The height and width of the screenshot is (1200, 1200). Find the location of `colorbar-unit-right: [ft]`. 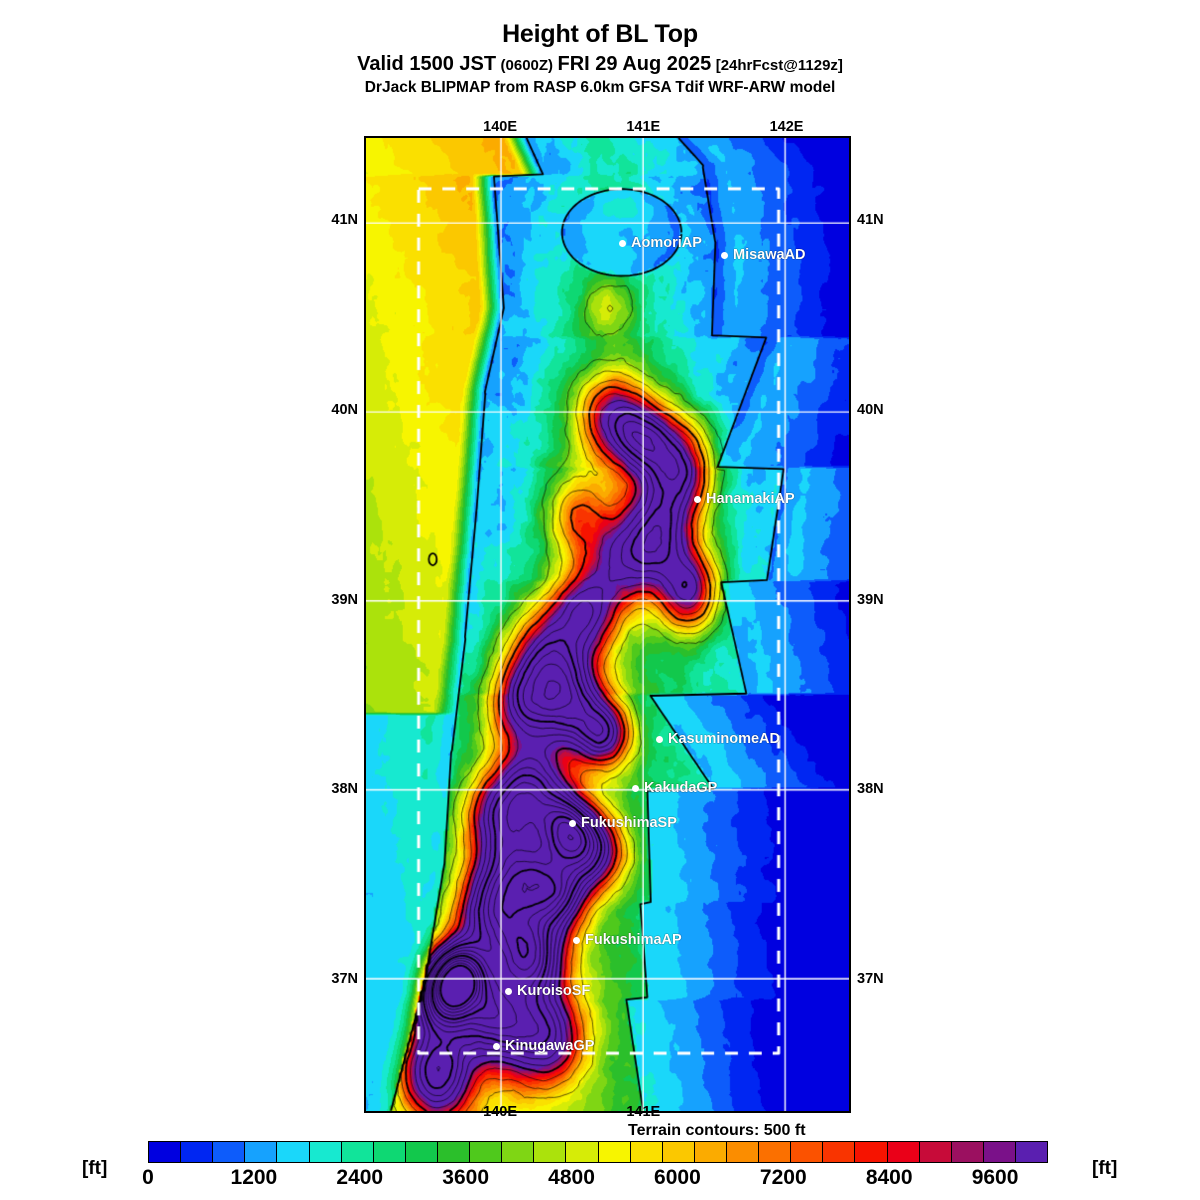

colorbar-unit-right: [ft] is located at coordinates (1105, 1168).